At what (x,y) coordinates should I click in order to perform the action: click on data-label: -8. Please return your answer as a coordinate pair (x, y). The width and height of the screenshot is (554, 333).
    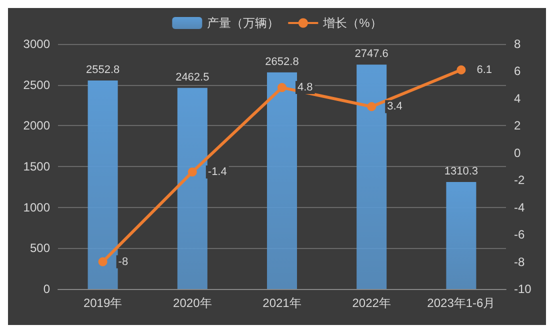
    Looking at the image, I should click on (123, 262).